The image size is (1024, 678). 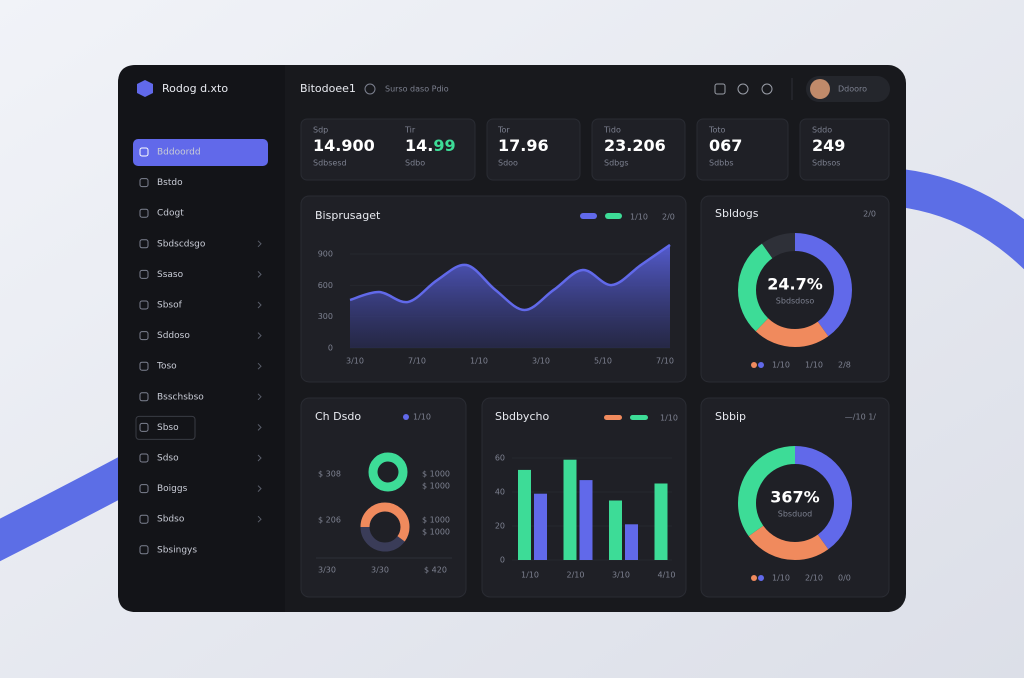 What do you see at coordinates (170, 275) in the screenshot?
I see `nav-item: Ssaso` at bounding box center [170, 275].